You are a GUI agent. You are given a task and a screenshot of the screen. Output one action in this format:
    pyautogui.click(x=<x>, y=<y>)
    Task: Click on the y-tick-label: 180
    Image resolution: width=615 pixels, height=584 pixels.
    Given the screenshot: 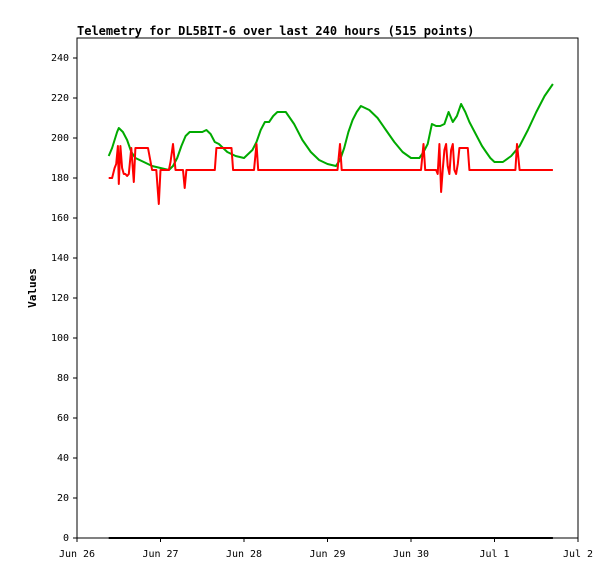 What is the action you would take?
    pyautogui.click(x=60, y=178)
    